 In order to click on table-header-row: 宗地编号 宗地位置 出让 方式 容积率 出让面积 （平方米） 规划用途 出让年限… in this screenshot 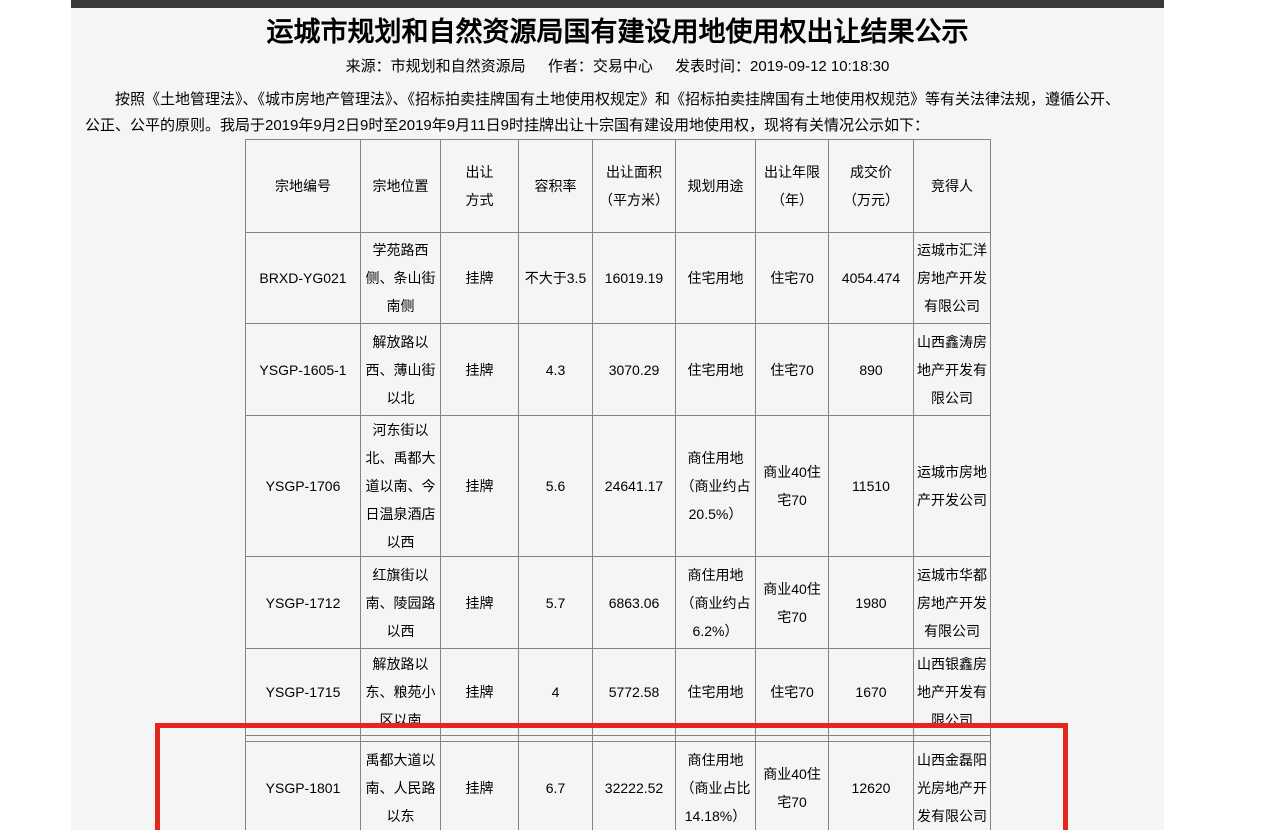, I will do `click(618, 186)`.